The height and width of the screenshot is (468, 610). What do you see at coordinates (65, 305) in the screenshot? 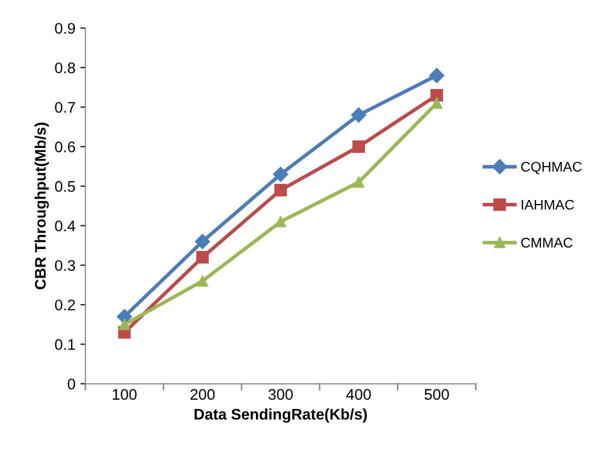
I see `y-tick-label: 0.2` at bounding box center [65, 305].